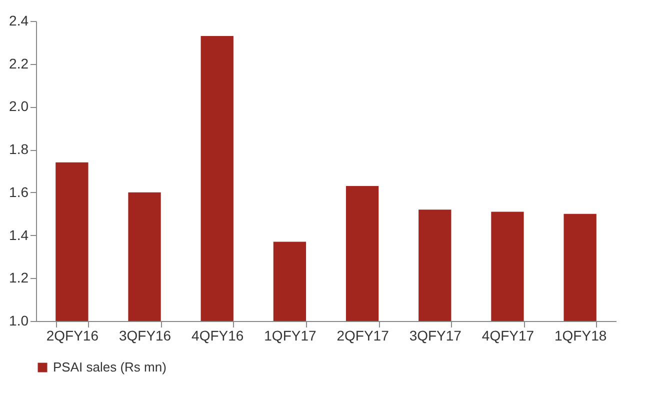 The width and height of the screenshot is (651, 401). What do you see at coordinates (218, 336) in the screenshot?
I see `x-tick-label: 4QFY16` at bounding box center [218, 336].